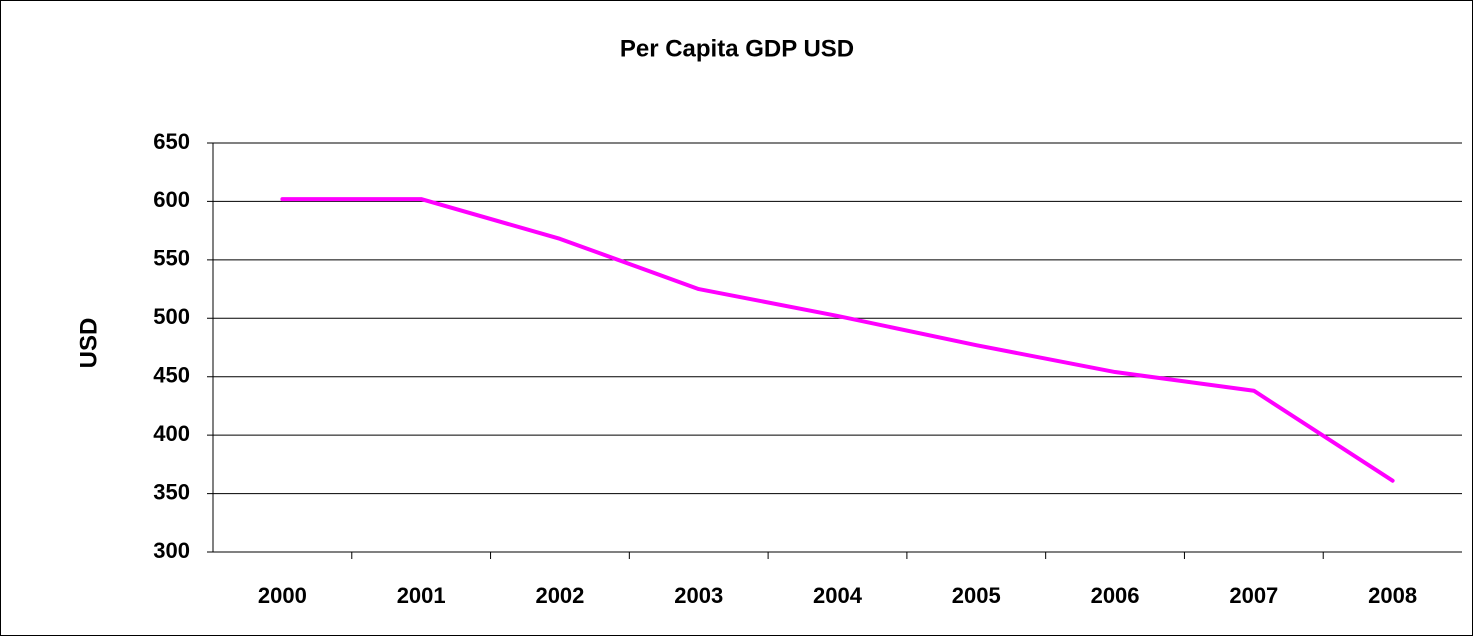  I want to click on y-tick-label: 350, so click(171, 491).